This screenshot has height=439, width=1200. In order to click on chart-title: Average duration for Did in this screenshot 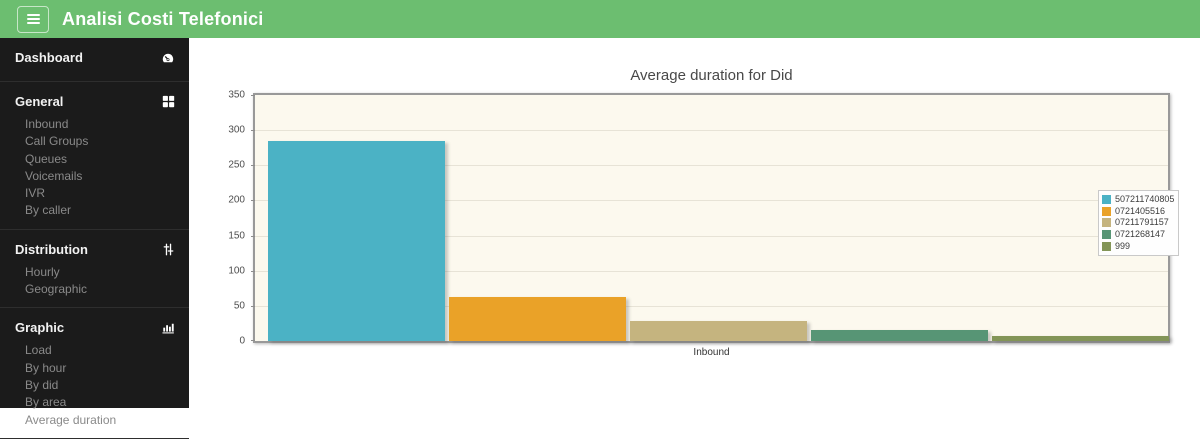, I will do `click(711, 75)`.